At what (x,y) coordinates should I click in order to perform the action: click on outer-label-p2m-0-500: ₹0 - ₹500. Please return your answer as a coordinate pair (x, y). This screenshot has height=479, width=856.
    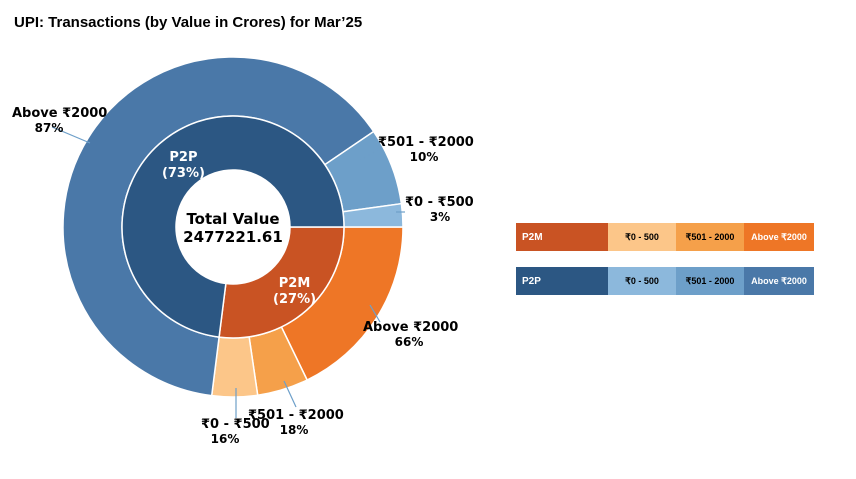
    Looking at the image, I should click on (235, 424).